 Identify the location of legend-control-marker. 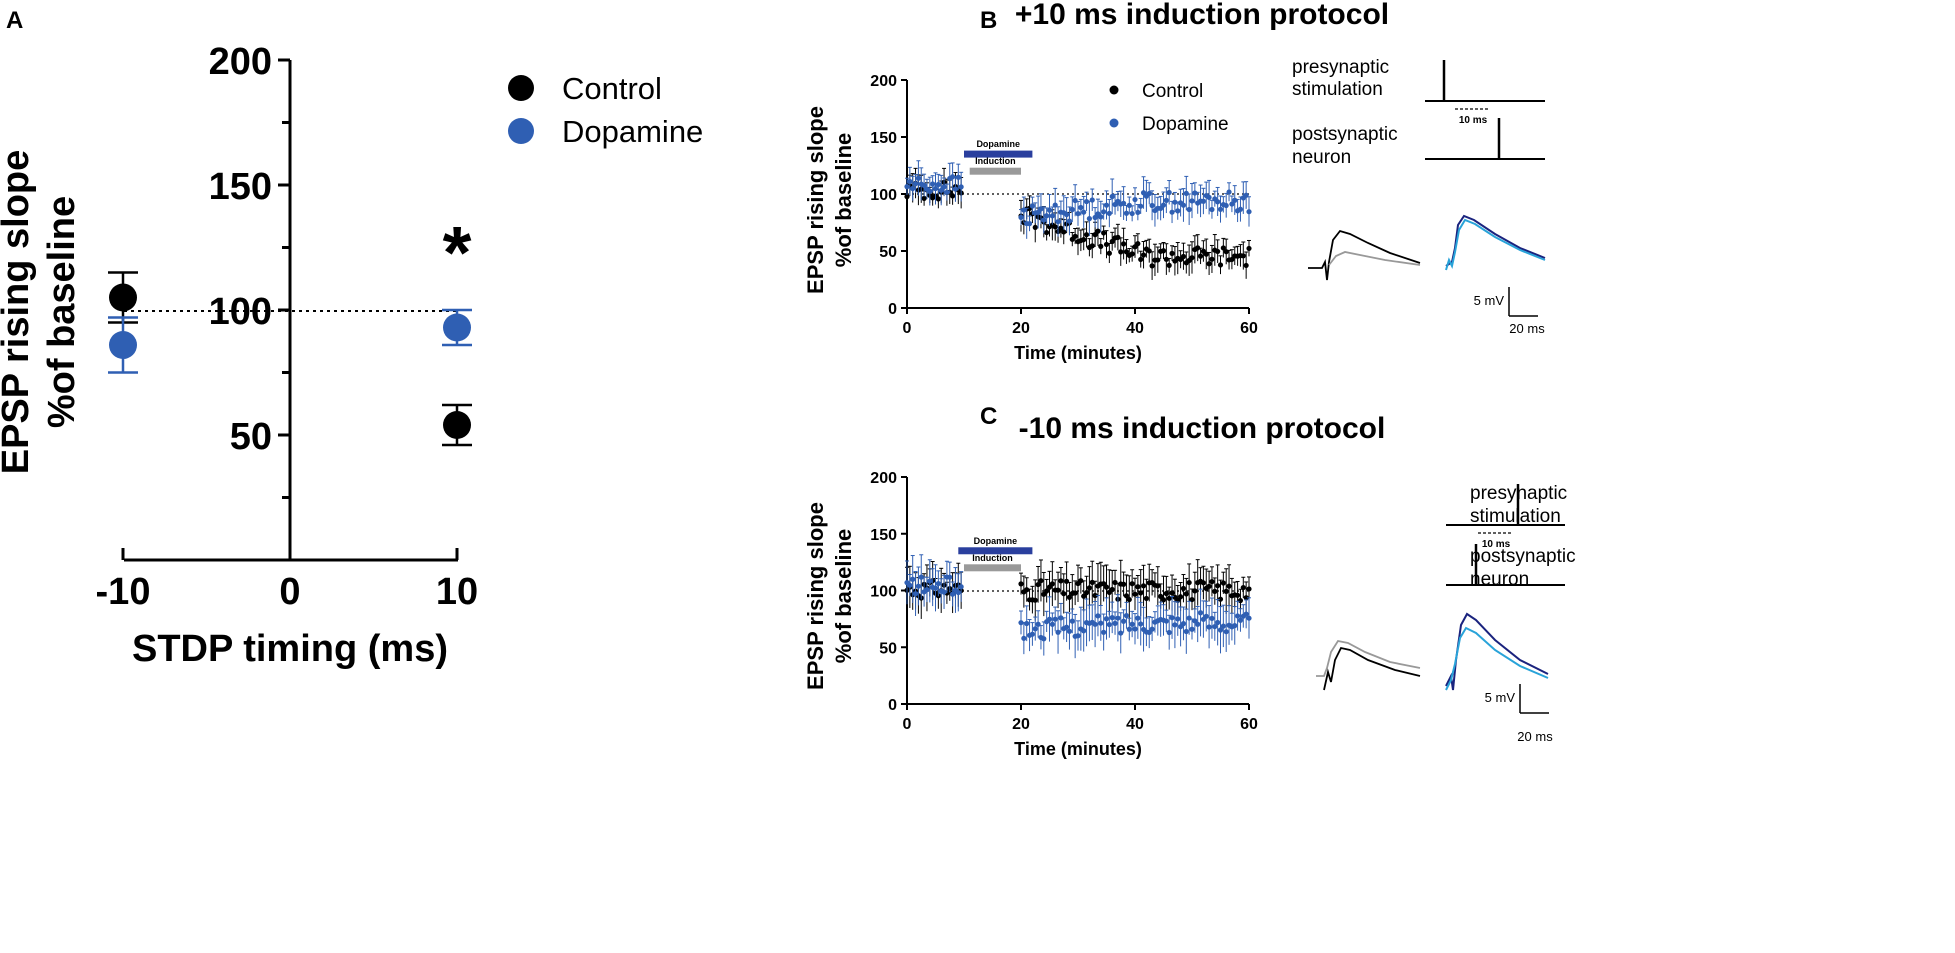
(521, 88).